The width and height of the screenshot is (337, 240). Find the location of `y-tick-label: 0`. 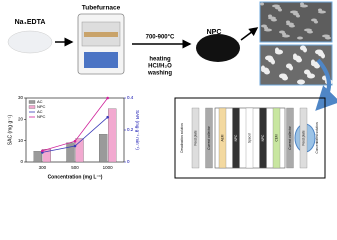

y-tick-label: 0 is located at coordinates (21, 161).